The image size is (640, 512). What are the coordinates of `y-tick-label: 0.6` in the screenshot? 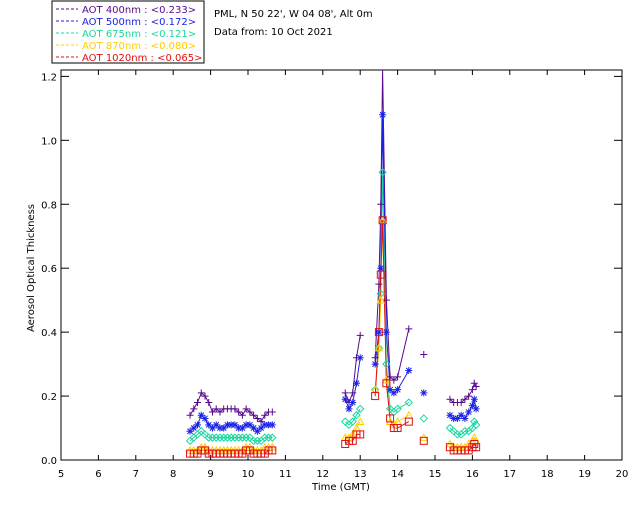 It's located at (49, 269).